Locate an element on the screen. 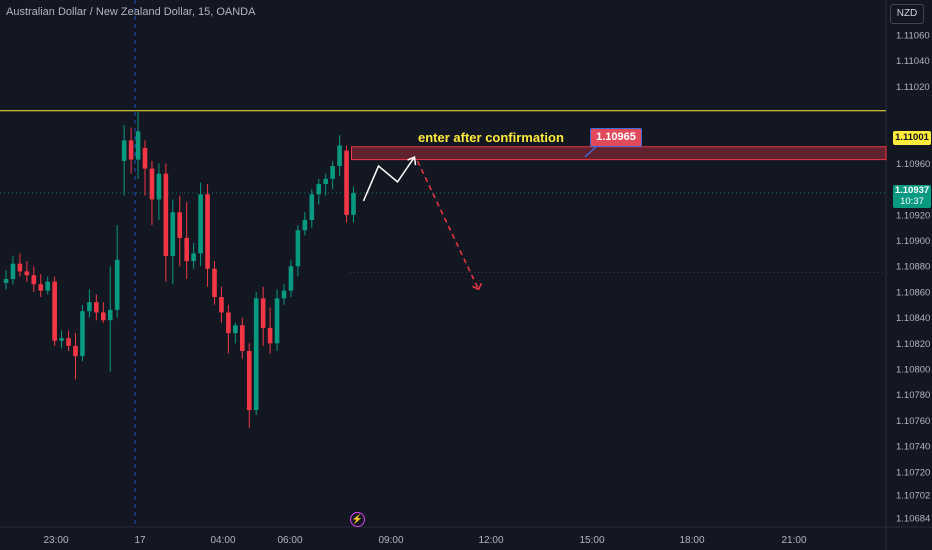 The image size is (932, 550). y-tick-label: 1.10740 is located at coordinates (913, 447).